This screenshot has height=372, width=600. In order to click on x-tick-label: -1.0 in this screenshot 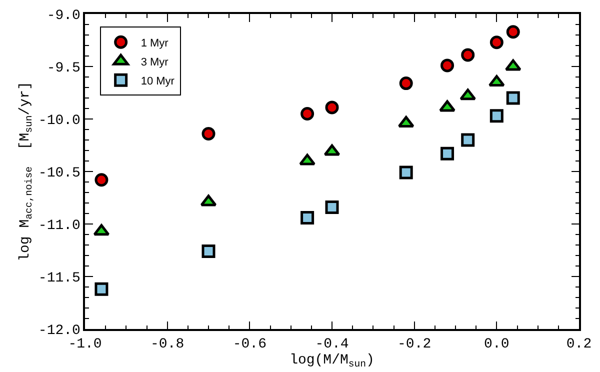, I will do `click(85, 344)`.